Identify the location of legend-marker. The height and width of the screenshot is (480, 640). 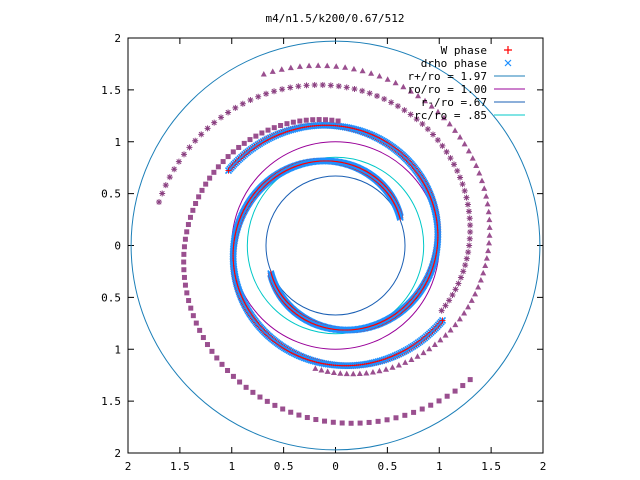
(508, 50).